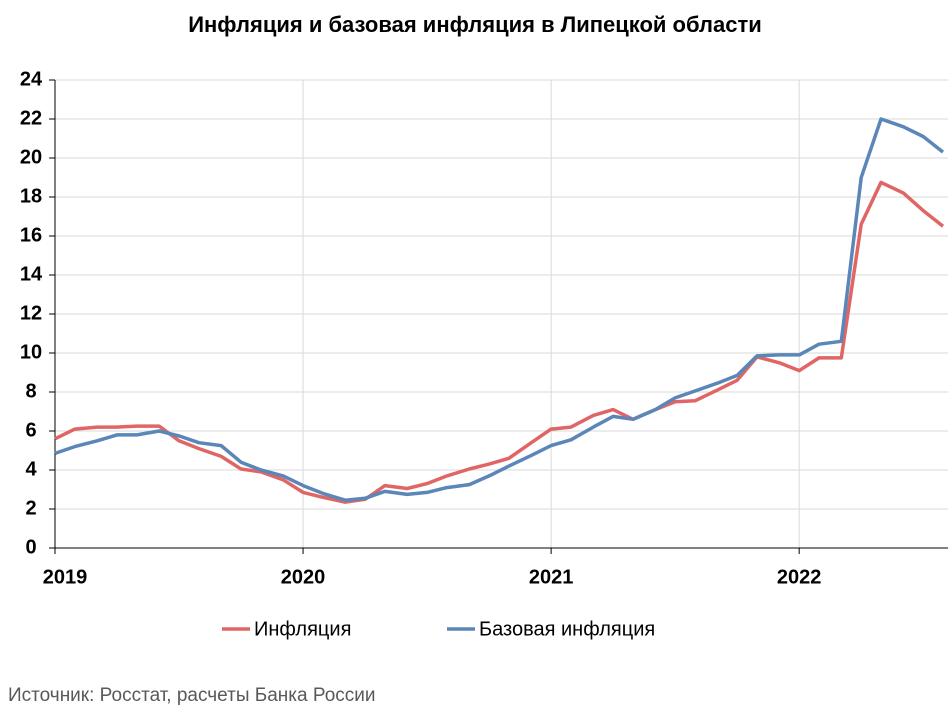 The width and height of the screenshot is (950, 712). I want to click on legend-label: Базовая инфляция, so click(567, 629).